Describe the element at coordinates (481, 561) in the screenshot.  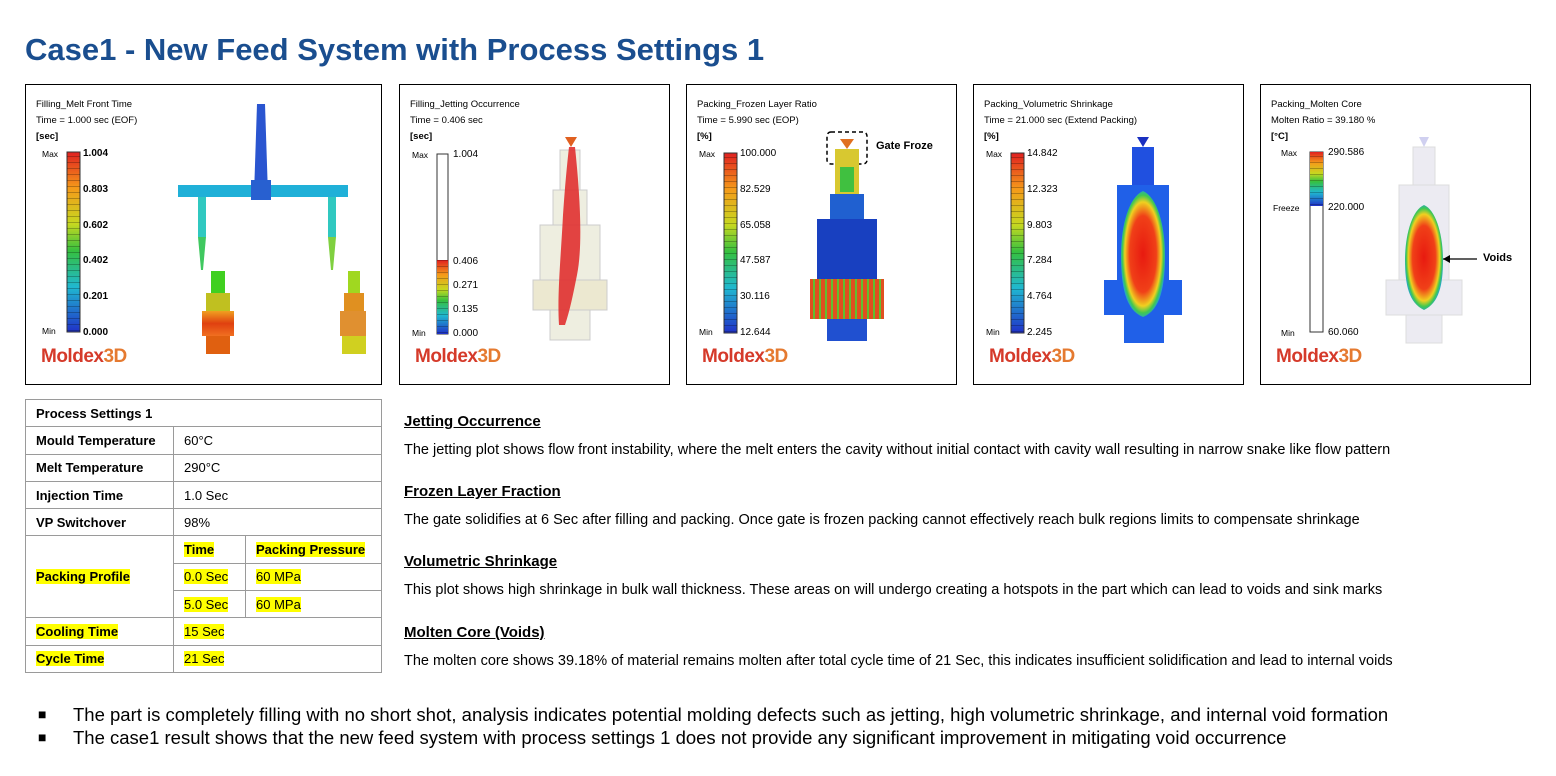
I see `section-heading: Volumetric Shrinkage` at that location.